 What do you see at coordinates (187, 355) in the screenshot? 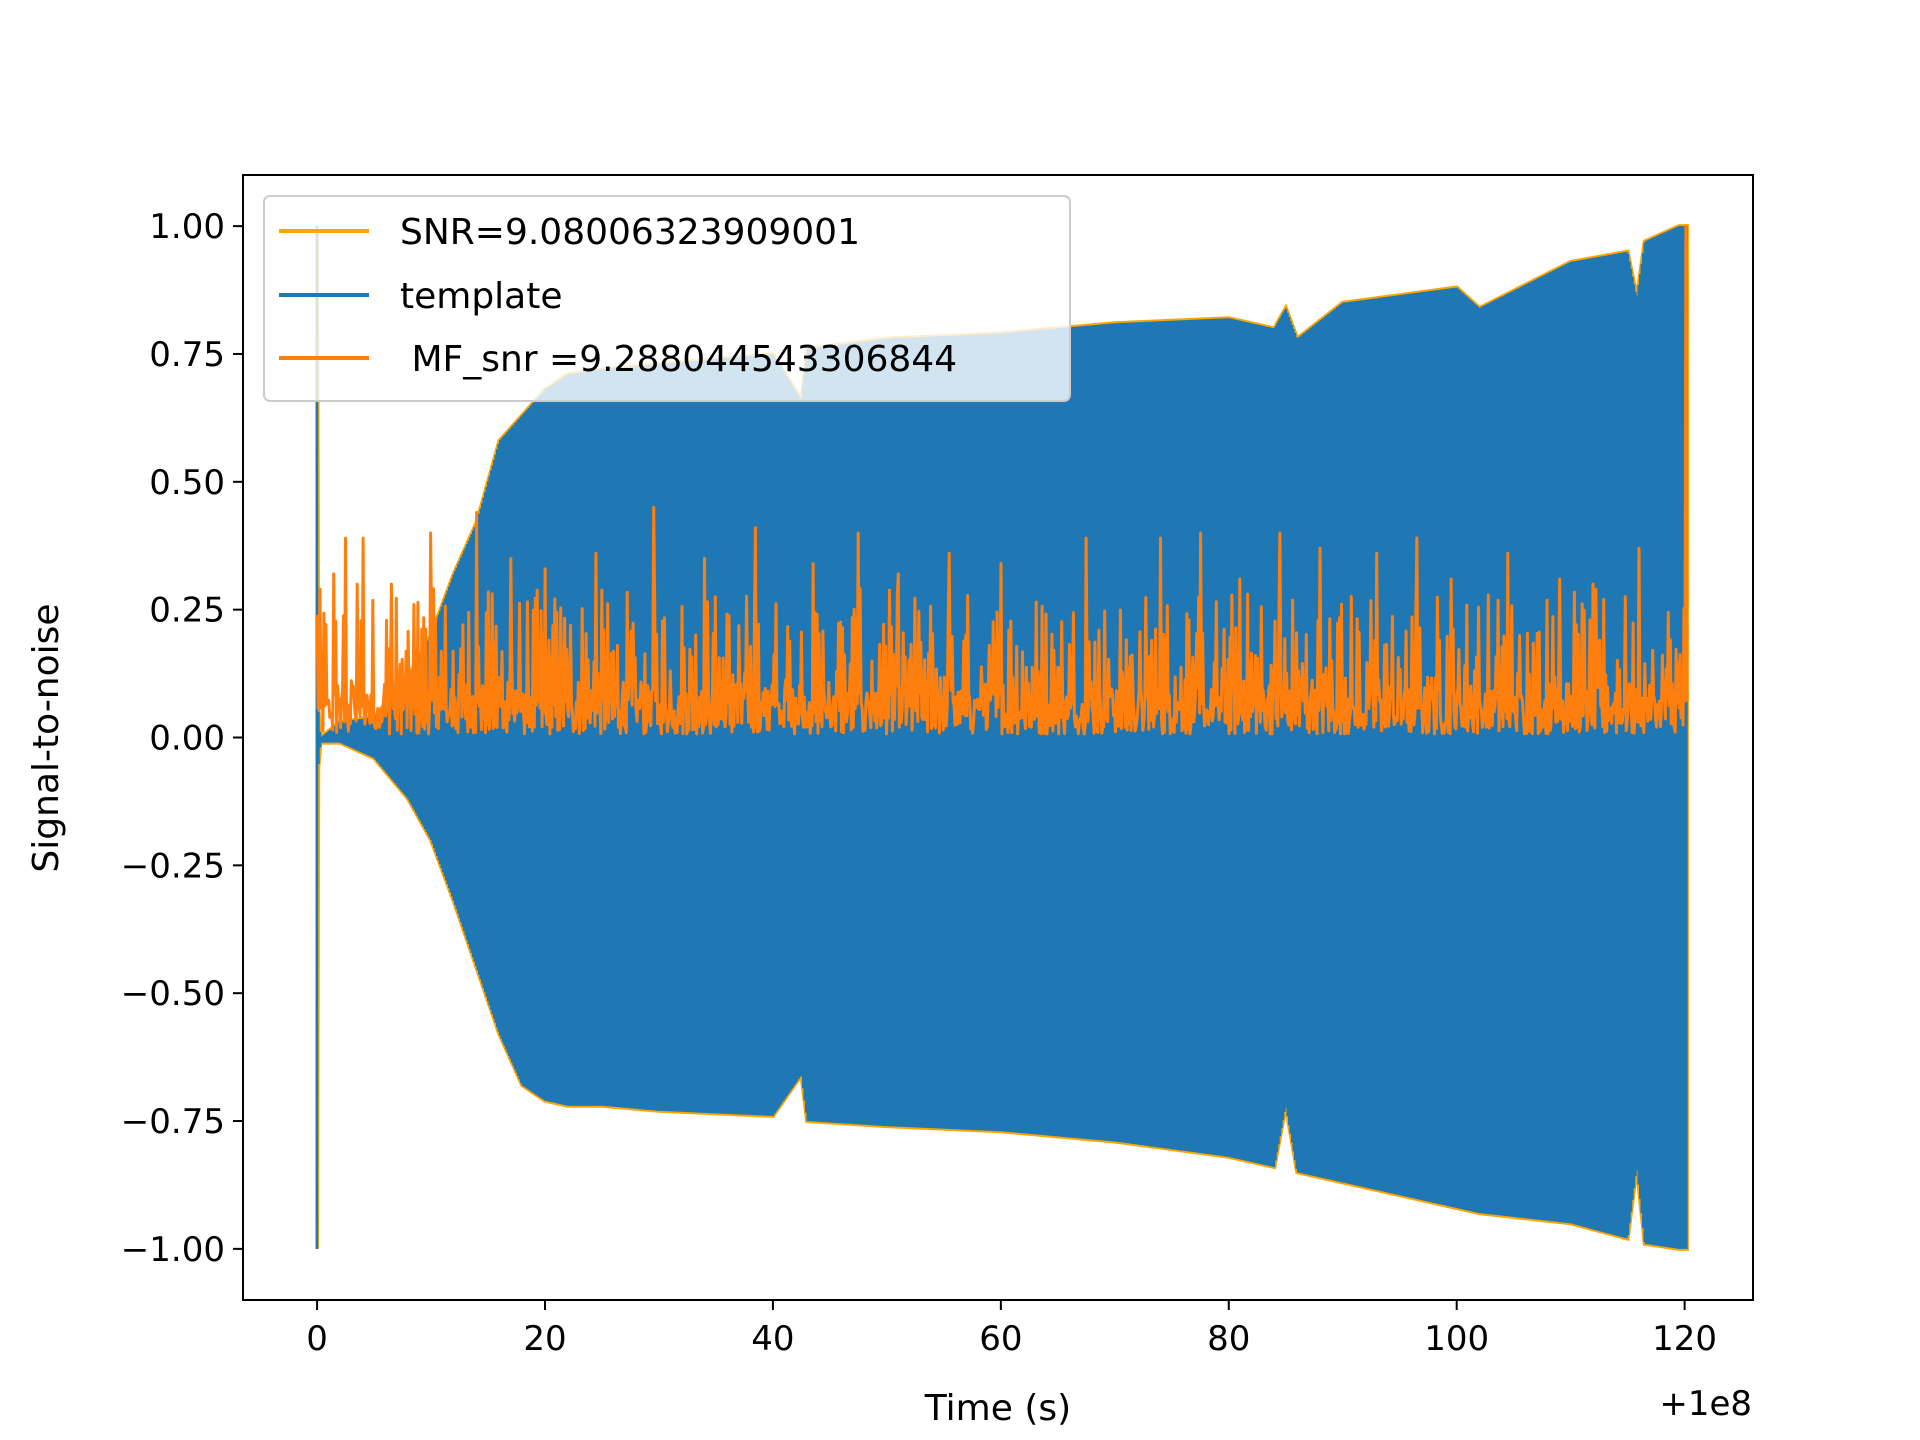
I see `y-tick-label: 0.75` at bounding box center [187, 355].